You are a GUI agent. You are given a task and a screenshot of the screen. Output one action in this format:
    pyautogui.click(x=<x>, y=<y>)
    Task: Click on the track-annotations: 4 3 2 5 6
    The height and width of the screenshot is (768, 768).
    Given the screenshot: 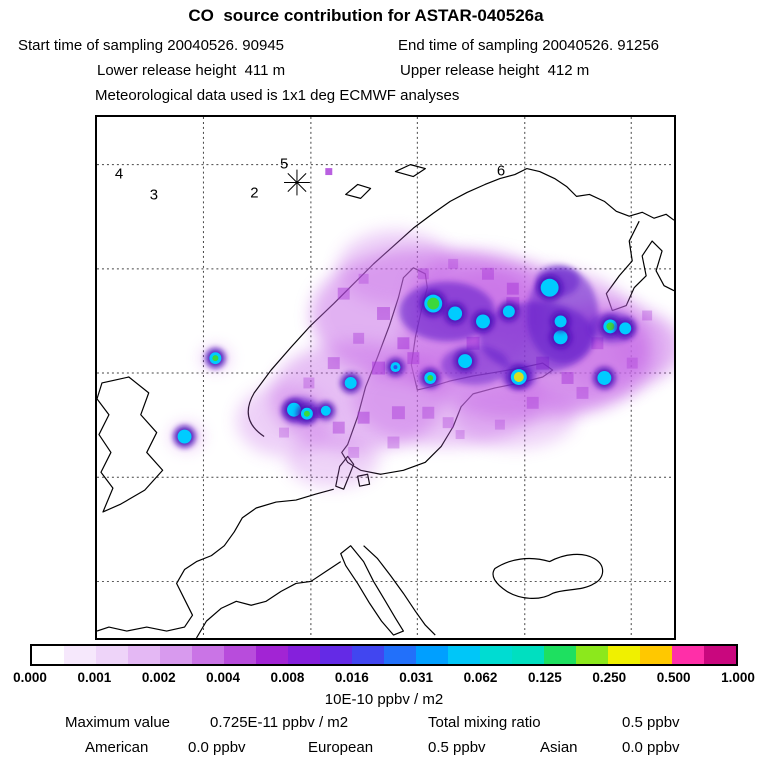 What is the action you would take?
    pyautogui.click(x=310, y=180)
    